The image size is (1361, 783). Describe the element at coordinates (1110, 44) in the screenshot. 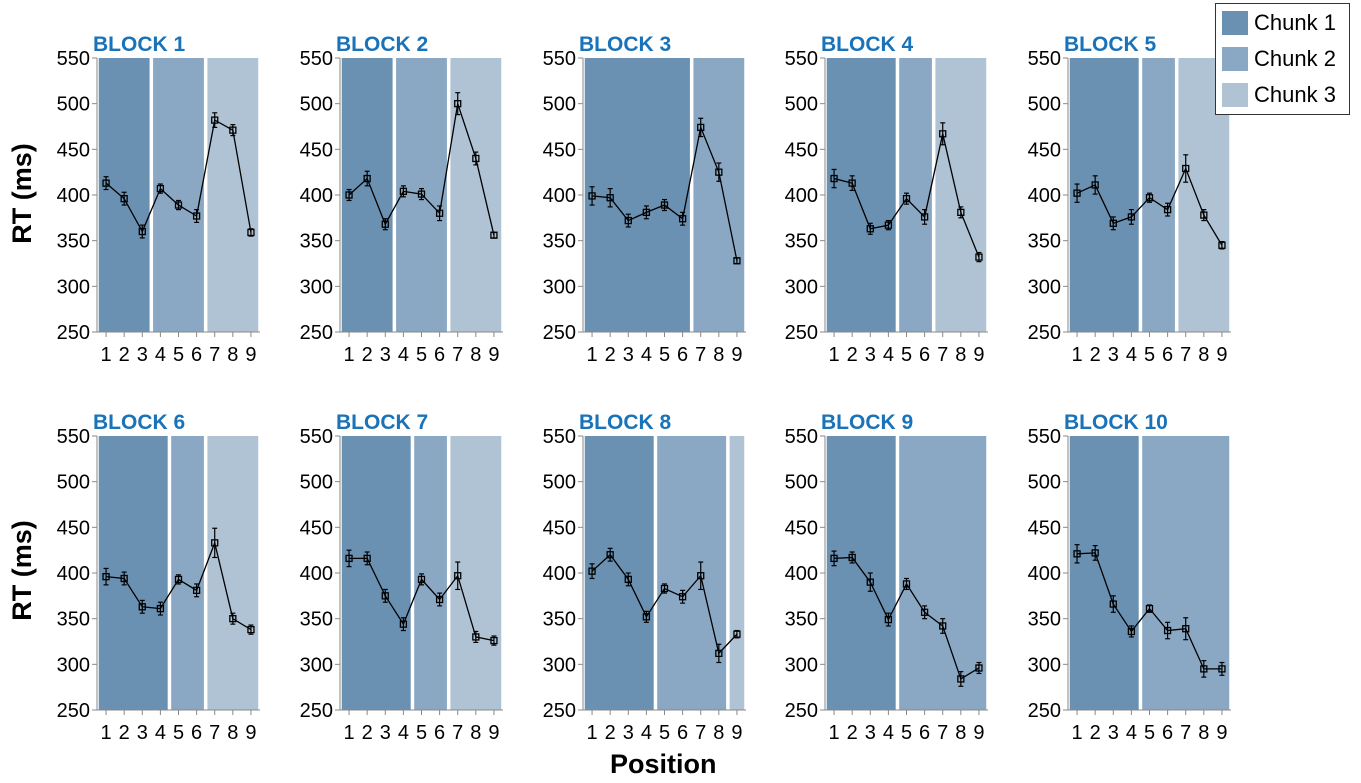

I see `block-title: BLOCK 5` at that location.